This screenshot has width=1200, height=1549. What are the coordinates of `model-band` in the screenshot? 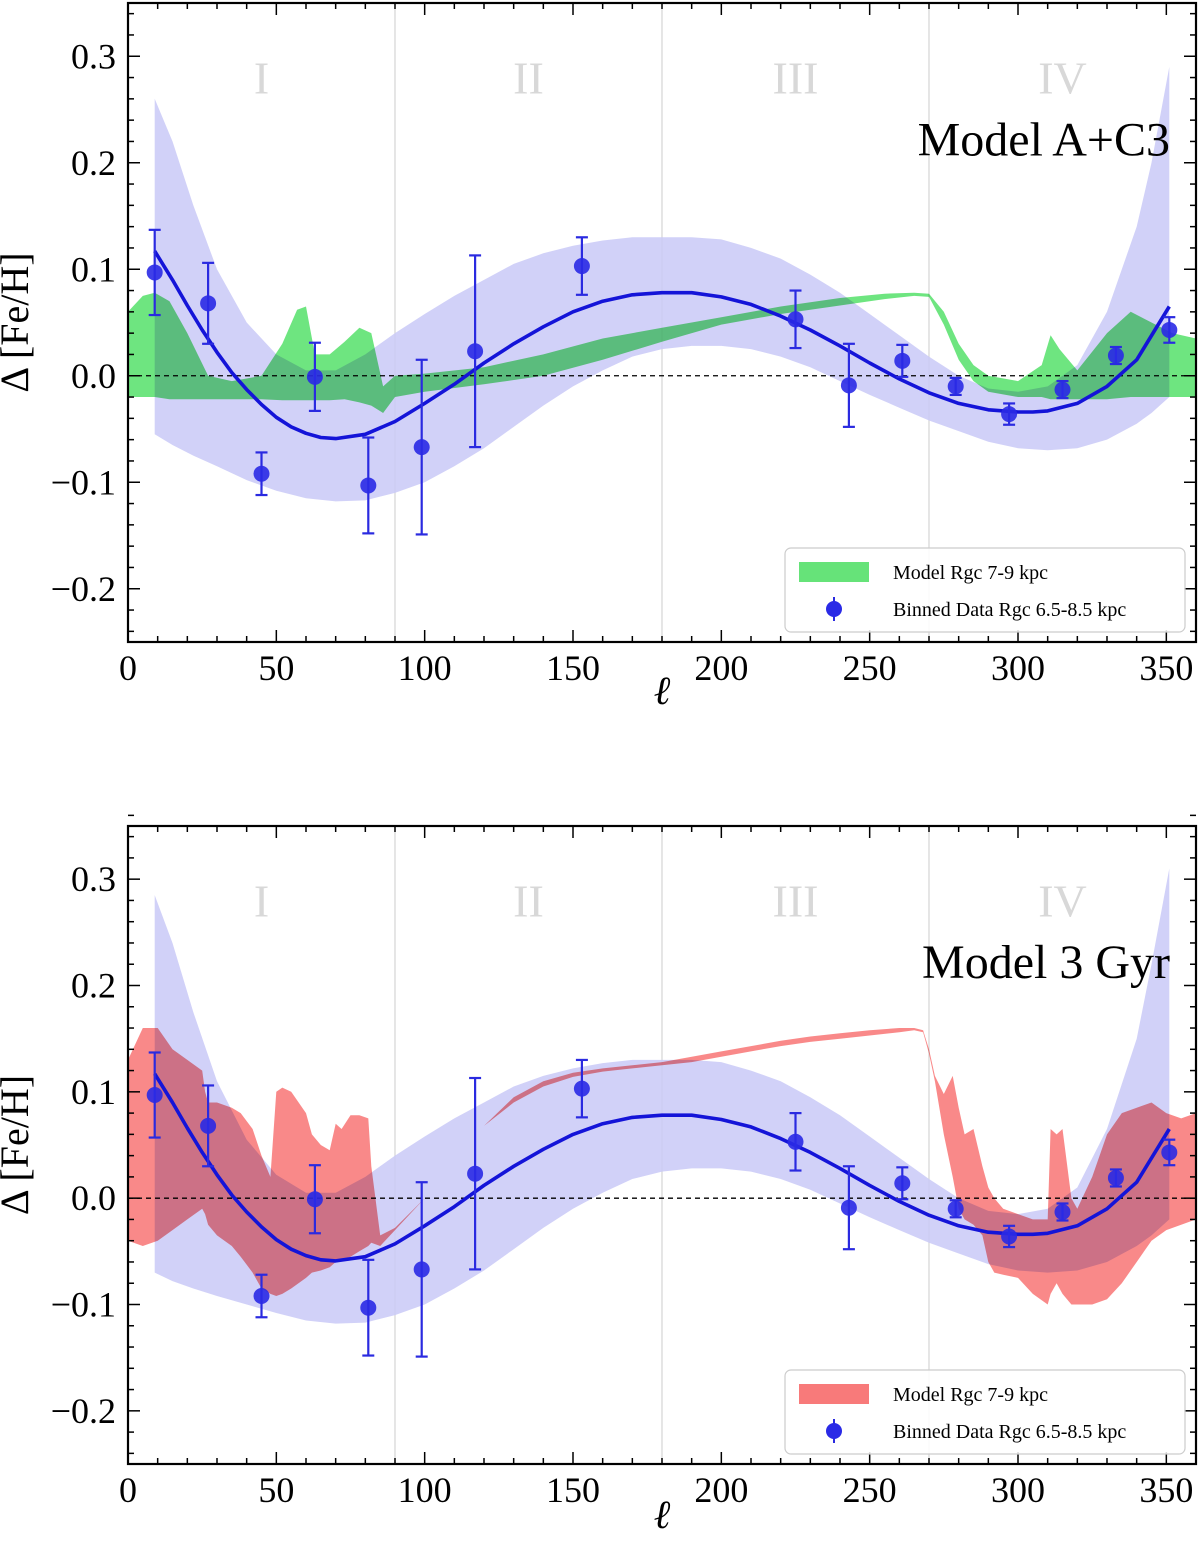 It's located at (662, 352).